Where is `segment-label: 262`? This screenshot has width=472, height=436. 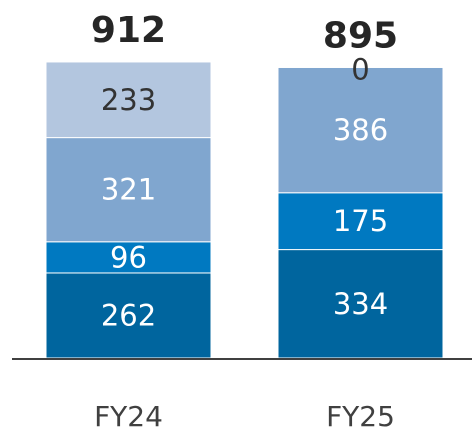
segment-label: 262 is located at coordinates (128, 315).